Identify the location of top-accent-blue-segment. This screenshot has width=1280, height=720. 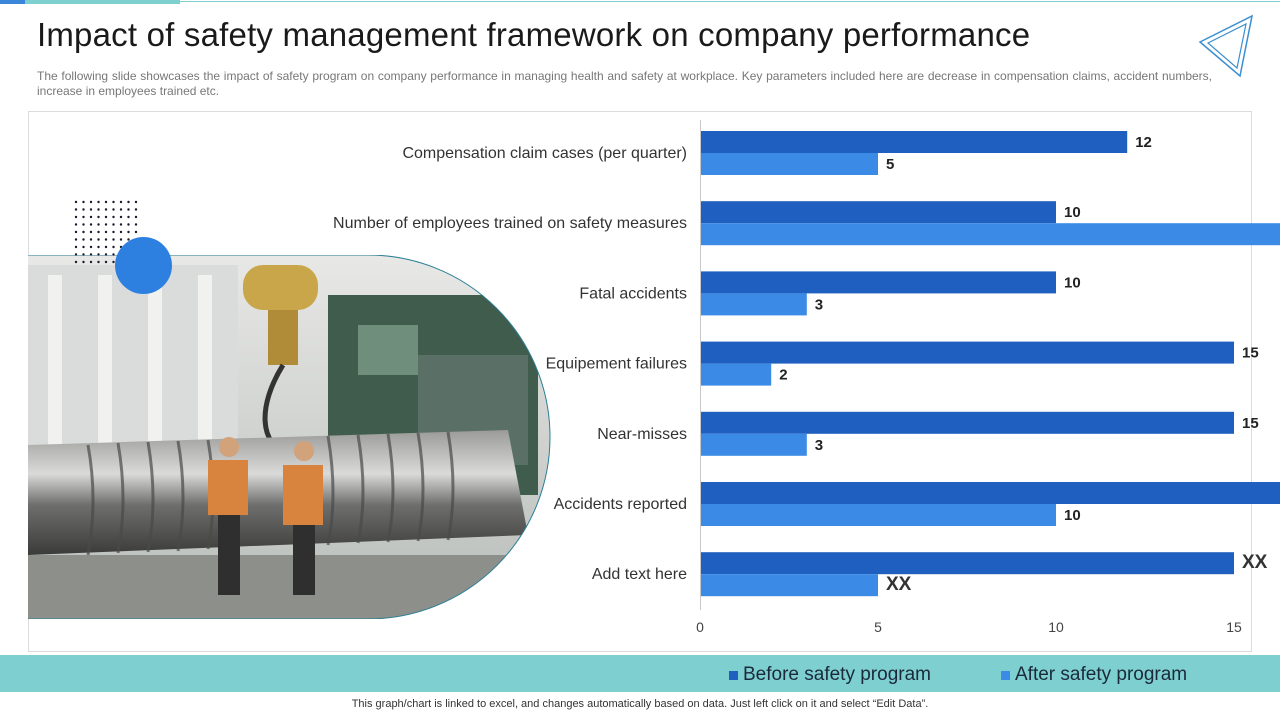
(12, 2).